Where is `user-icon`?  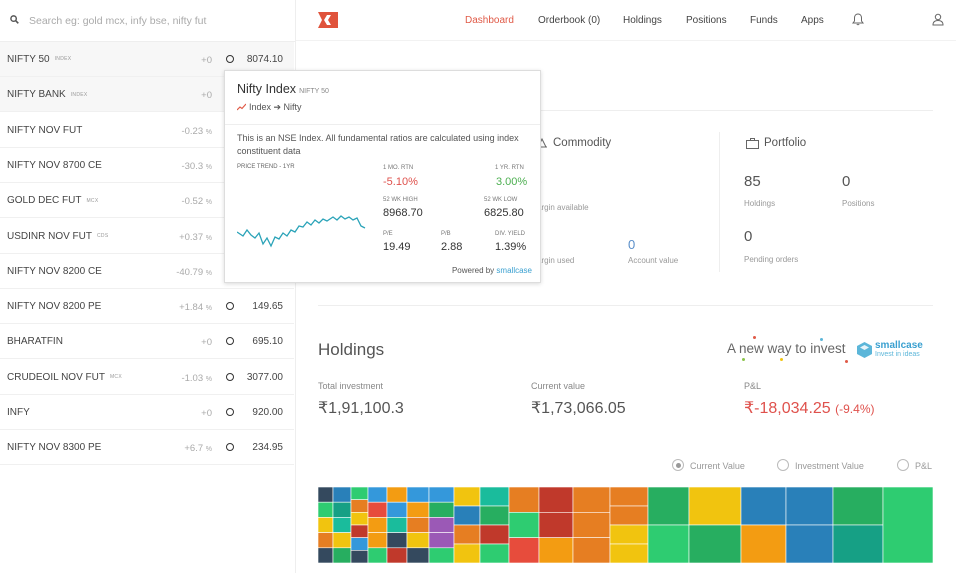 user-icon is located at coordinates (938, 19).